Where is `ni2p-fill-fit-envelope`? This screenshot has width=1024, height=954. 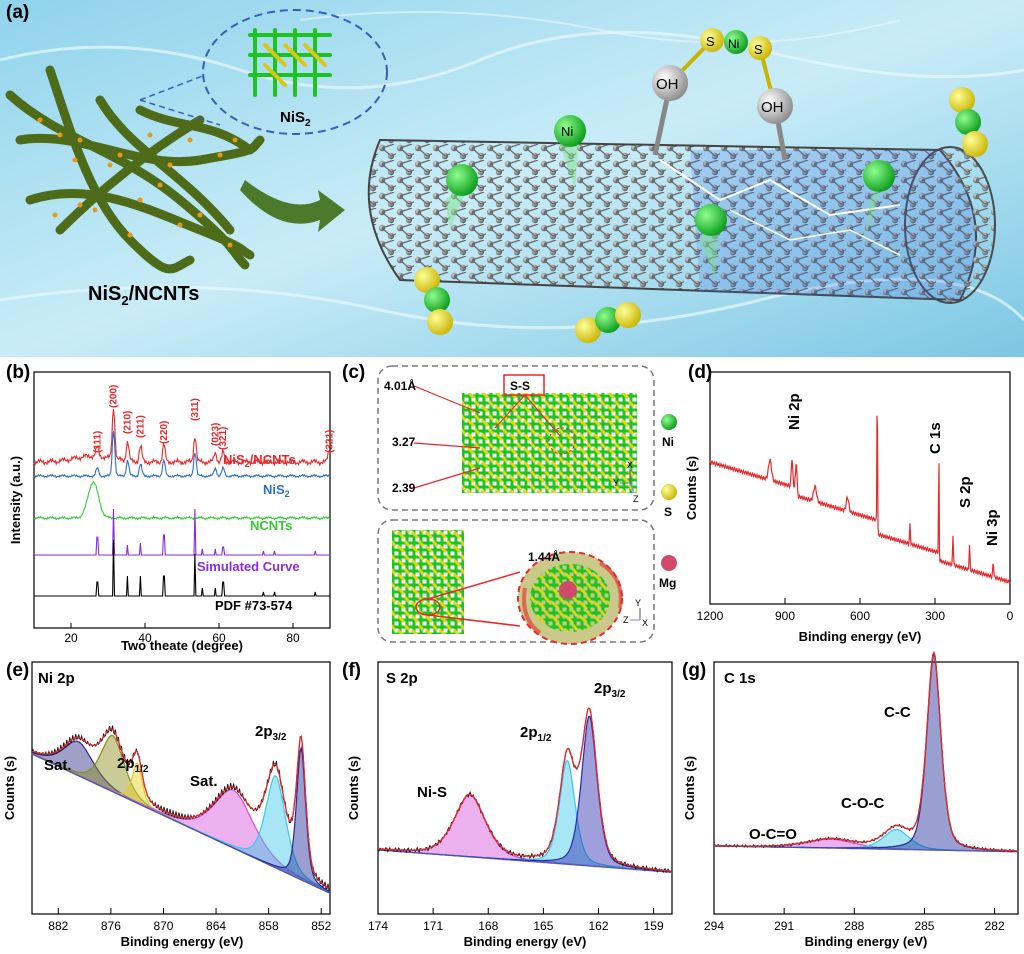 ni2p-fill-fit-envelope is located at coordinates (180, 808).